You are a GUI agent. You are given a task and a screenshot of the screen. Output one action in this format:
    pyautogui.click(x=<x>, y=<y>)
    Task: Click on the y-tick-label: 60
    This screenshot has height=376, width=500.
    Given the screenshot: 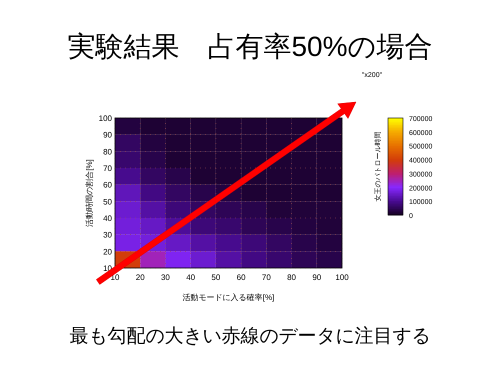 What is the action you would take?
    pyautogui.click(x=108, y=185)
    